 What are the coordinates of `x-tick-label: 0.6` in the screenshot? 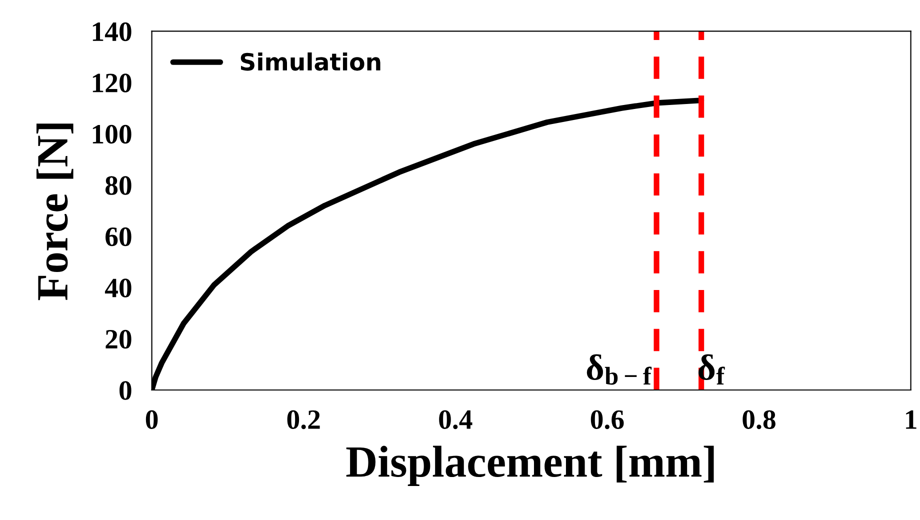 It's located at (607, 420).